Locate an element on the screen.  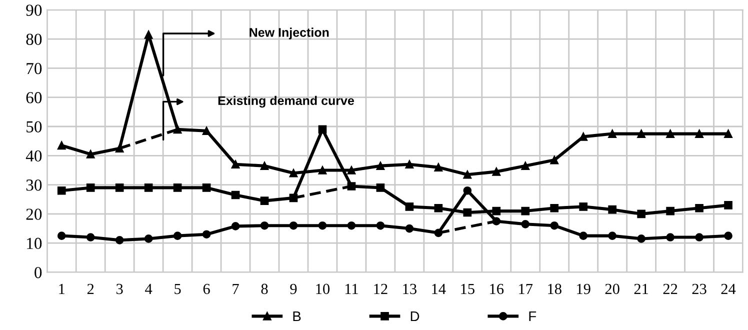
x-tick-label: 16 is located at coordinates (497, 289).